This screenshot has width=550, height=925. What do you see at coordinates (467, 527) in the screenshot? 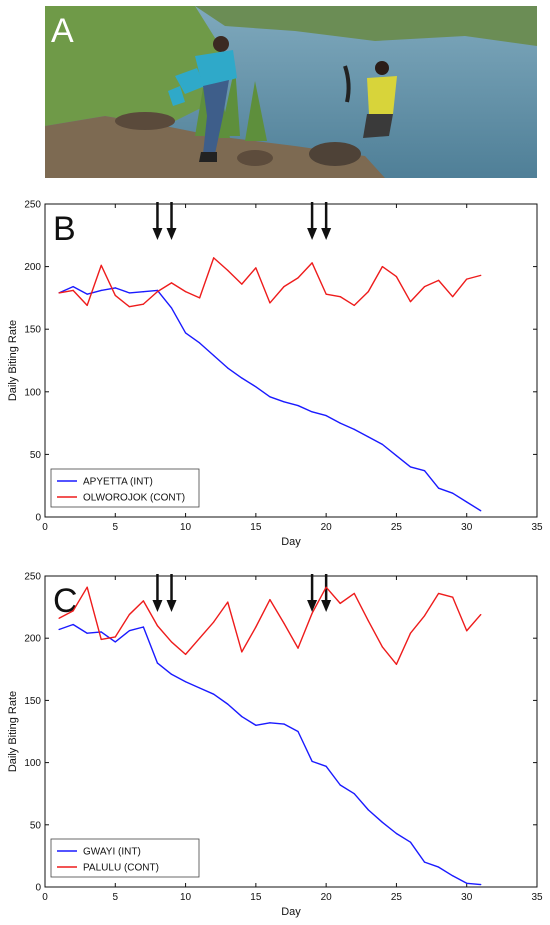
I see `x-tick-label: 30` at bounding box center [467, 527].